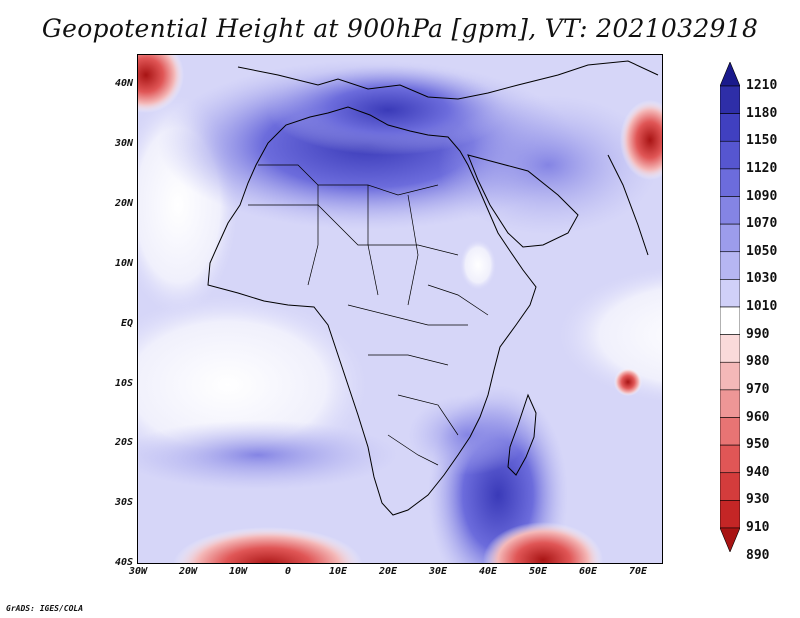 The image size is (800, 618). I want to click on colorbar-level-label: 960, so click(758, 417).